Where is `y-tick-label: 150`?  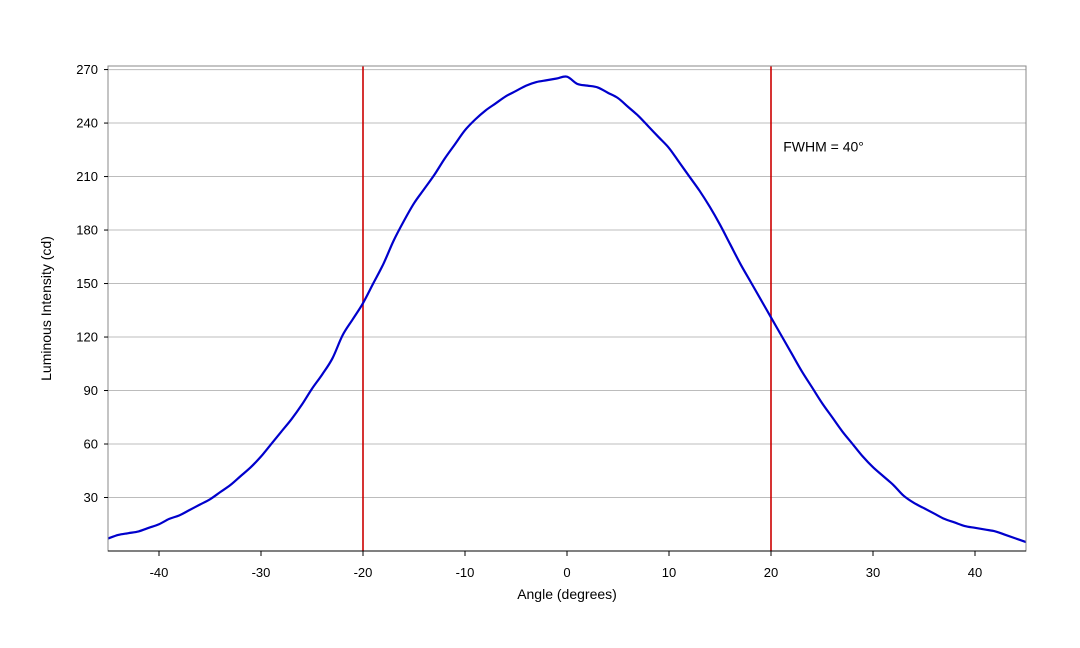
y-tick-label: 150 is located at coordinates (87, 283).